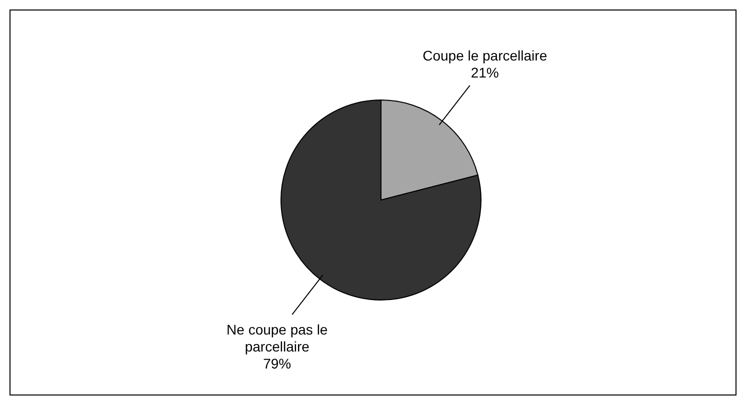  Describe the element at coordinates (485, 55) in the screenshot. I see `slice-label: Coupe le parcellaire` at that location.